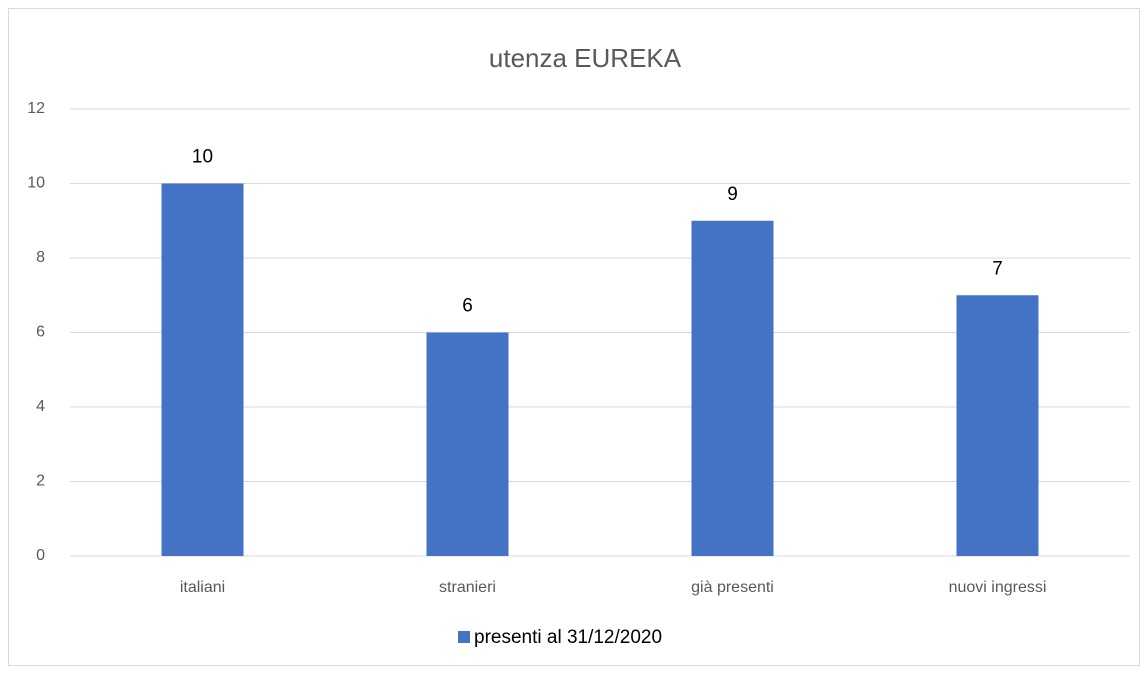 The height and width of the screenshot is (674, 1148). Describe the element at coordinates (202, 587) in the screenshot. I see `x-tick-label: italiani` at that location.